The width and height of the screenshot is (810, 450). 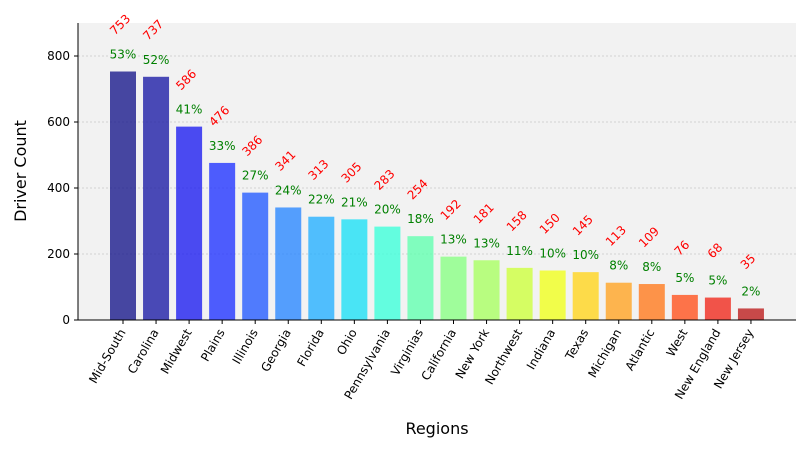 I want to click on y-axis-ticks: 0 200 400 600 800, so click(x=62, y=188).